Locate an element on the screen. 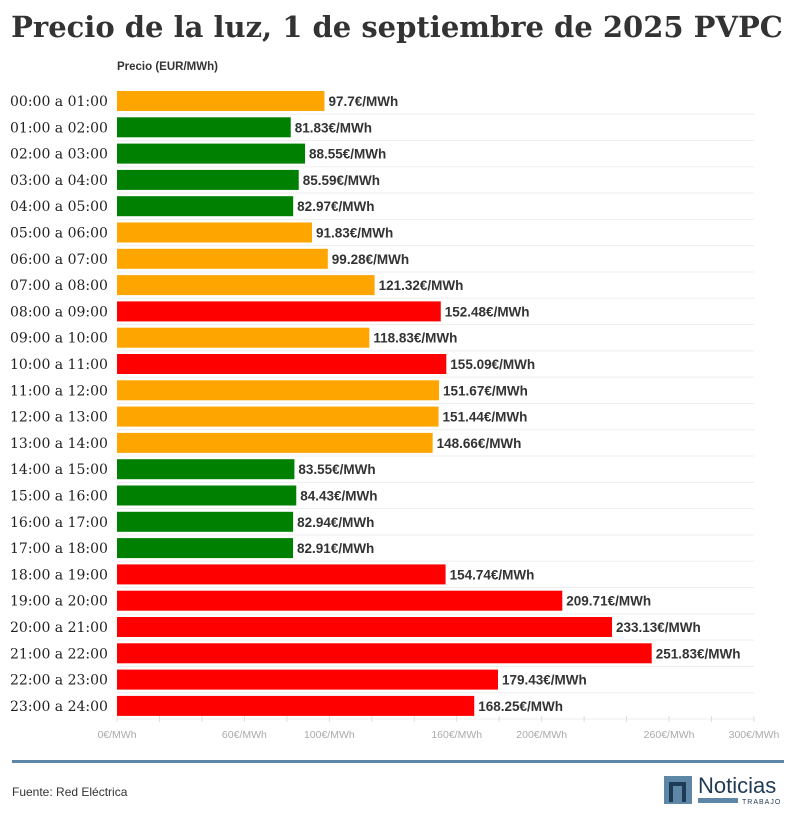  svg-text: TRABAJO is located at coordinates (761, 802).